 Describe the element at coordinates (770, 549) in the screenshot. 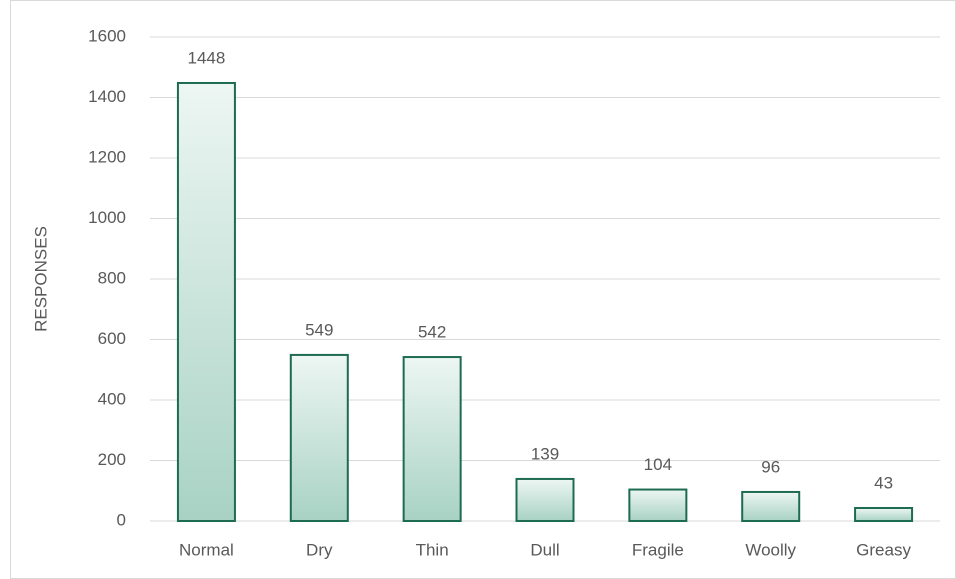

I see `x-tick-label: Woolly` at that location.